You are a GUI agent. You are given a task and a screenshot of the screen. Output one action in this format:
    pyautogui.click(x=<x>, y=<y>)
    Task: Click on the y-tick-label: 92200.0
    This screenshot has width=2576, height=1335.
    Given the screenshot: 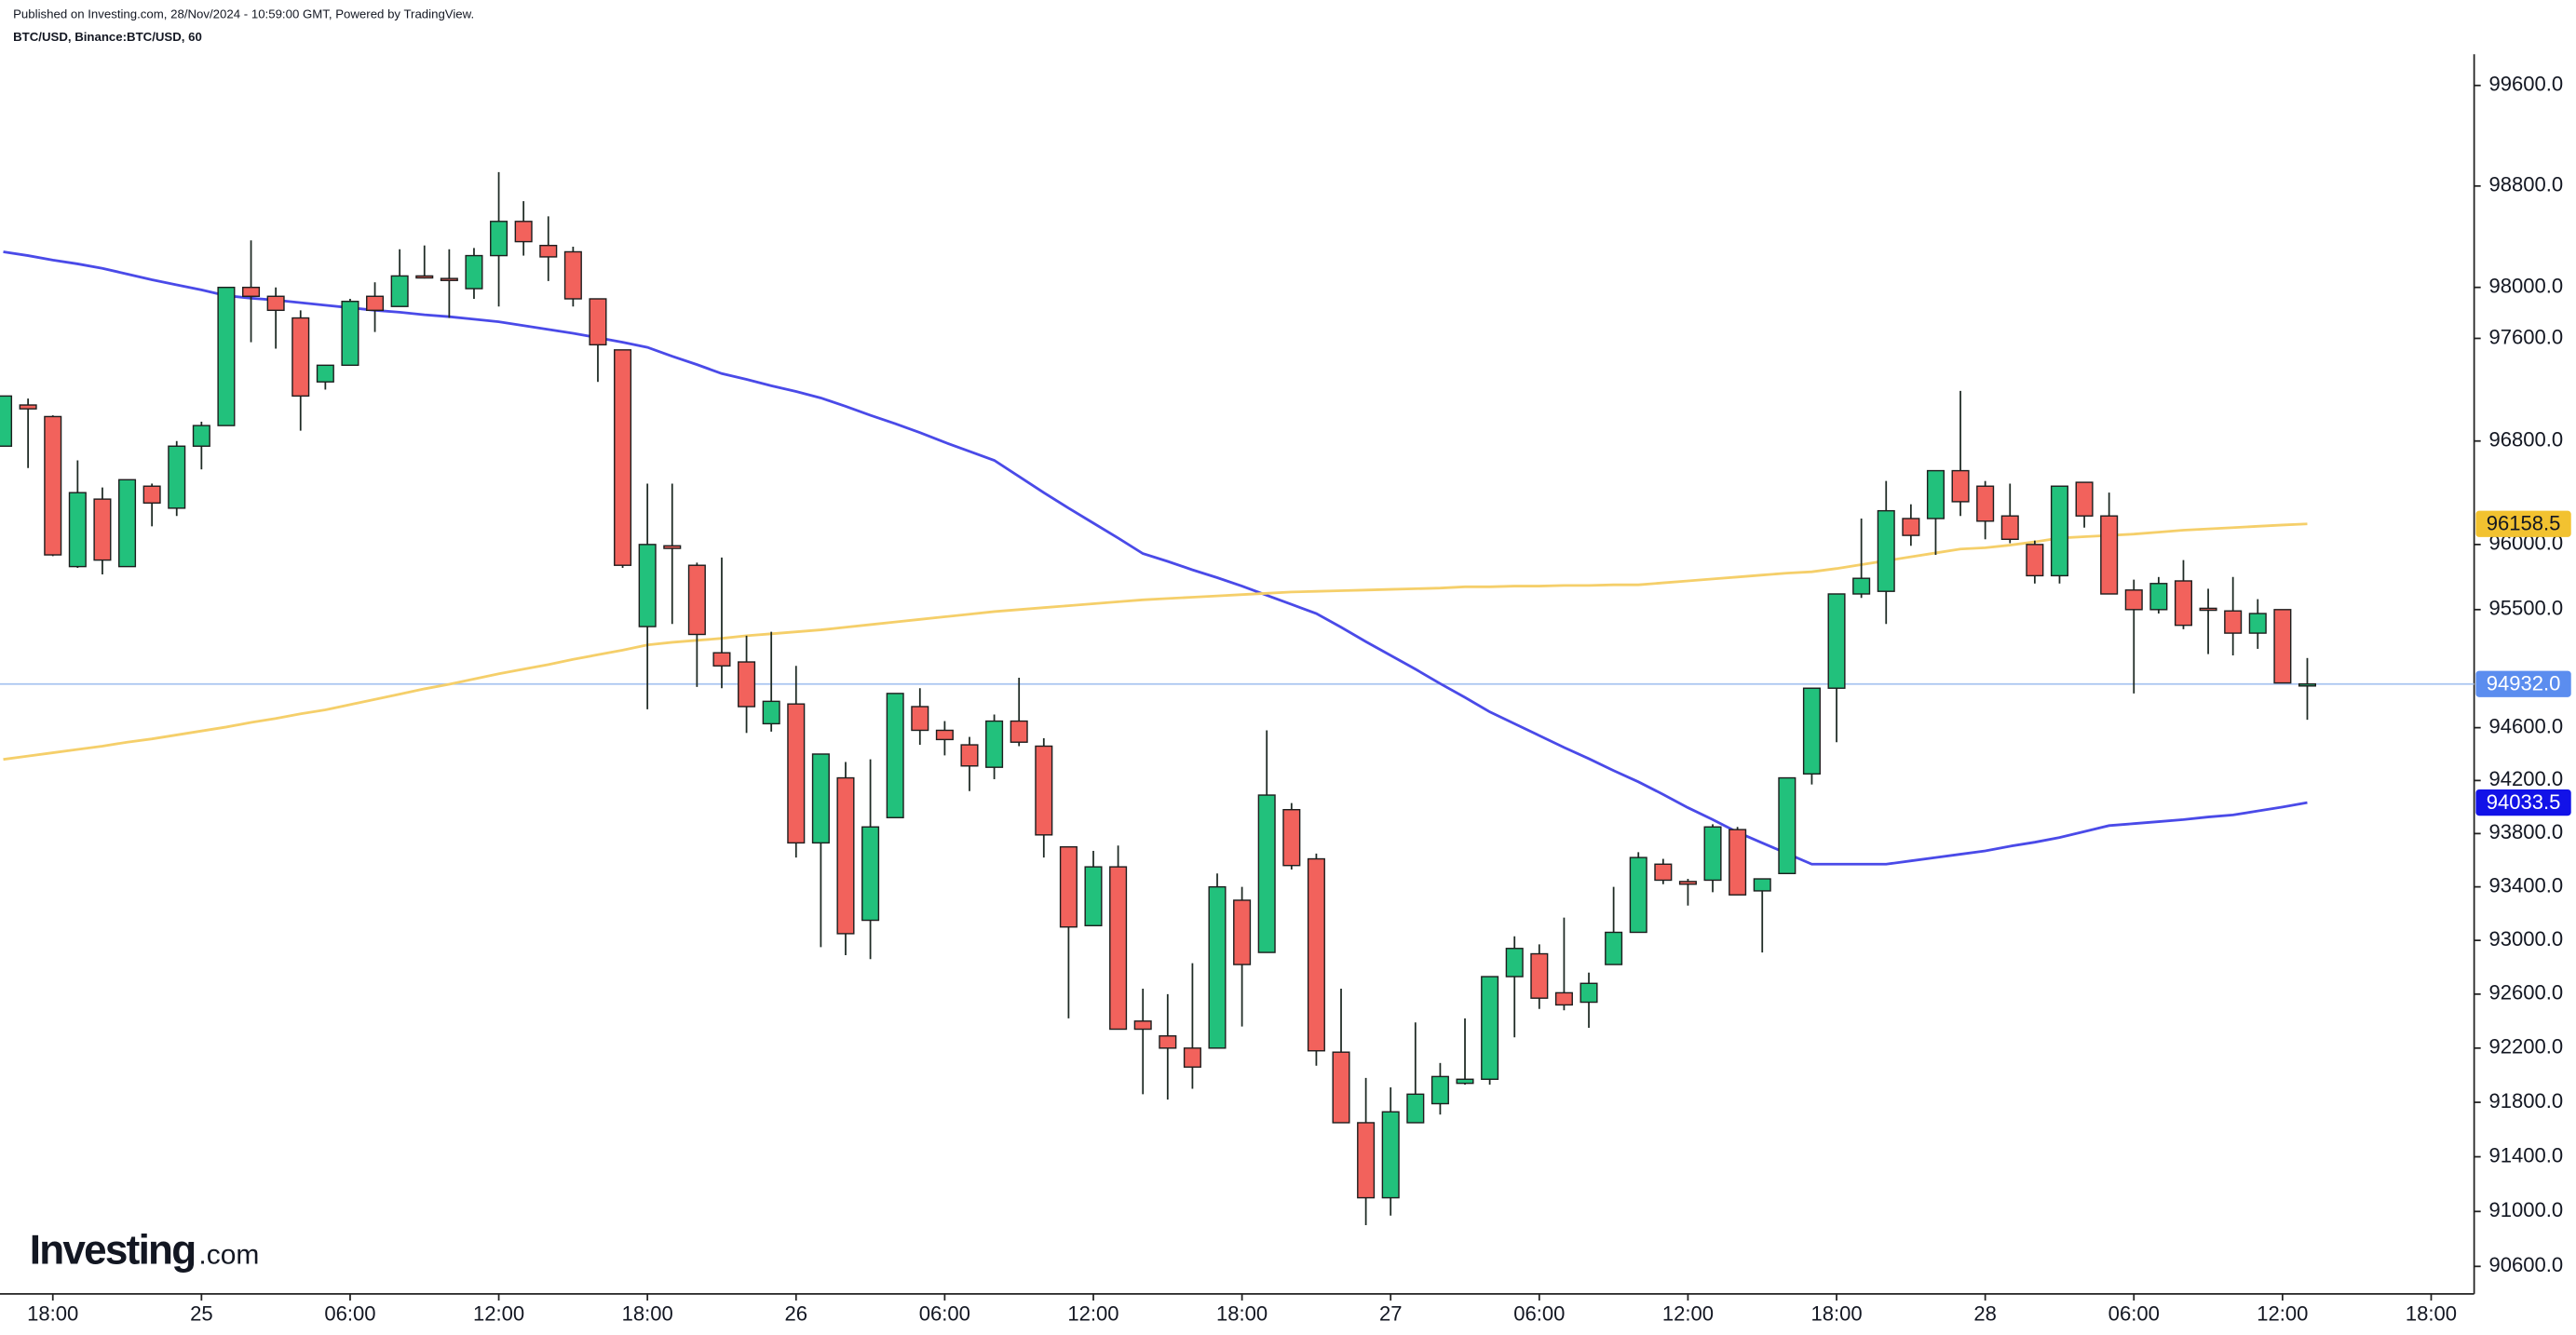 What is the action you would take?
    pyautogui.click(x=2526, y=1047)
    